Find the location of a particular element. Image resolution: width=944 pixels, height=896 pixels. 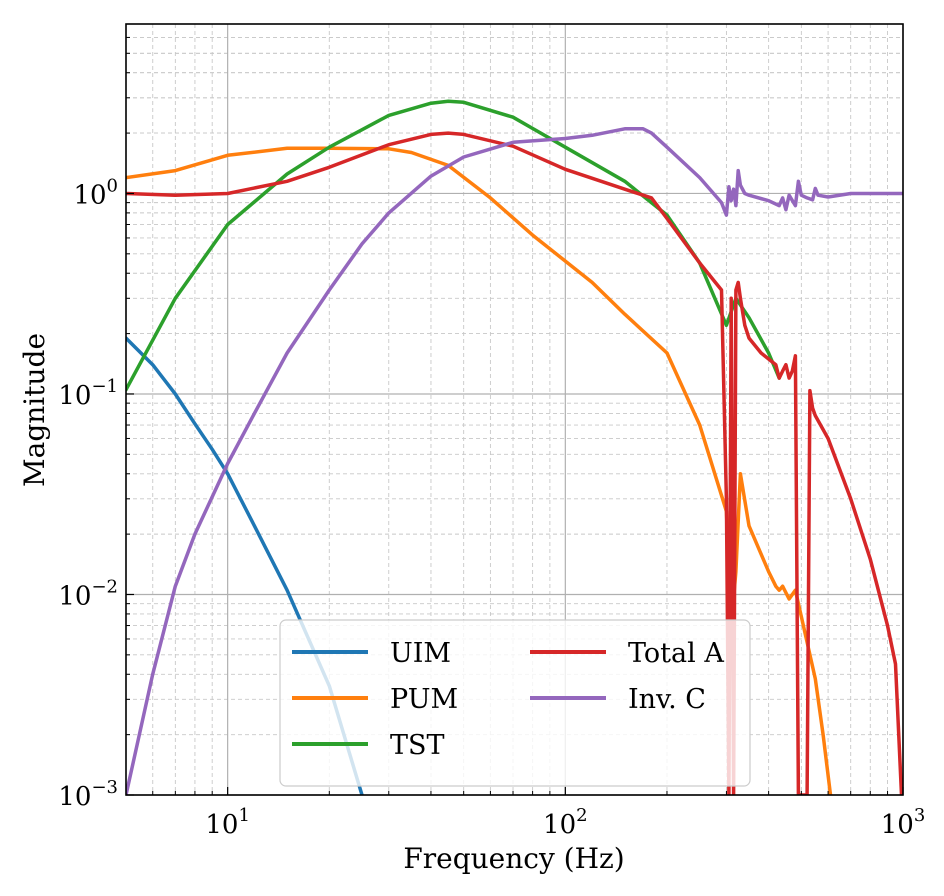

y-tick-label: 10⁻³ is located at coordinates (88, 794).